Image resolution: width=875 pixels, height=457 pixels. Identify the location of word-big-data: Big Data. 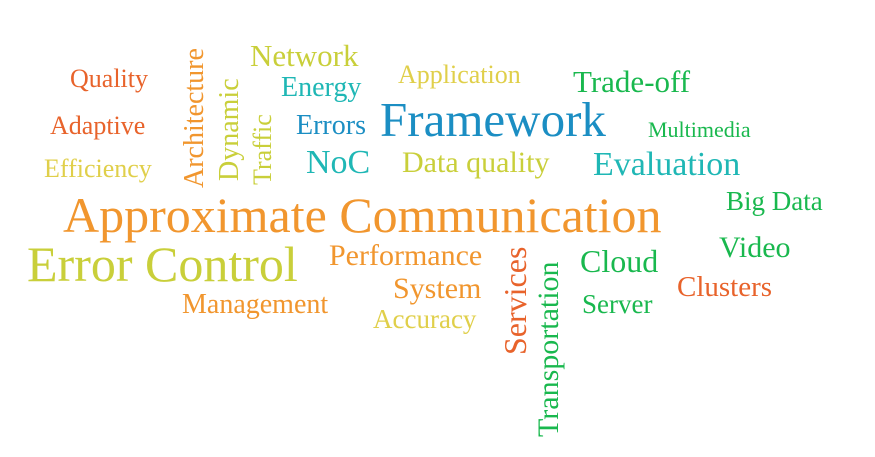
(774, 201).